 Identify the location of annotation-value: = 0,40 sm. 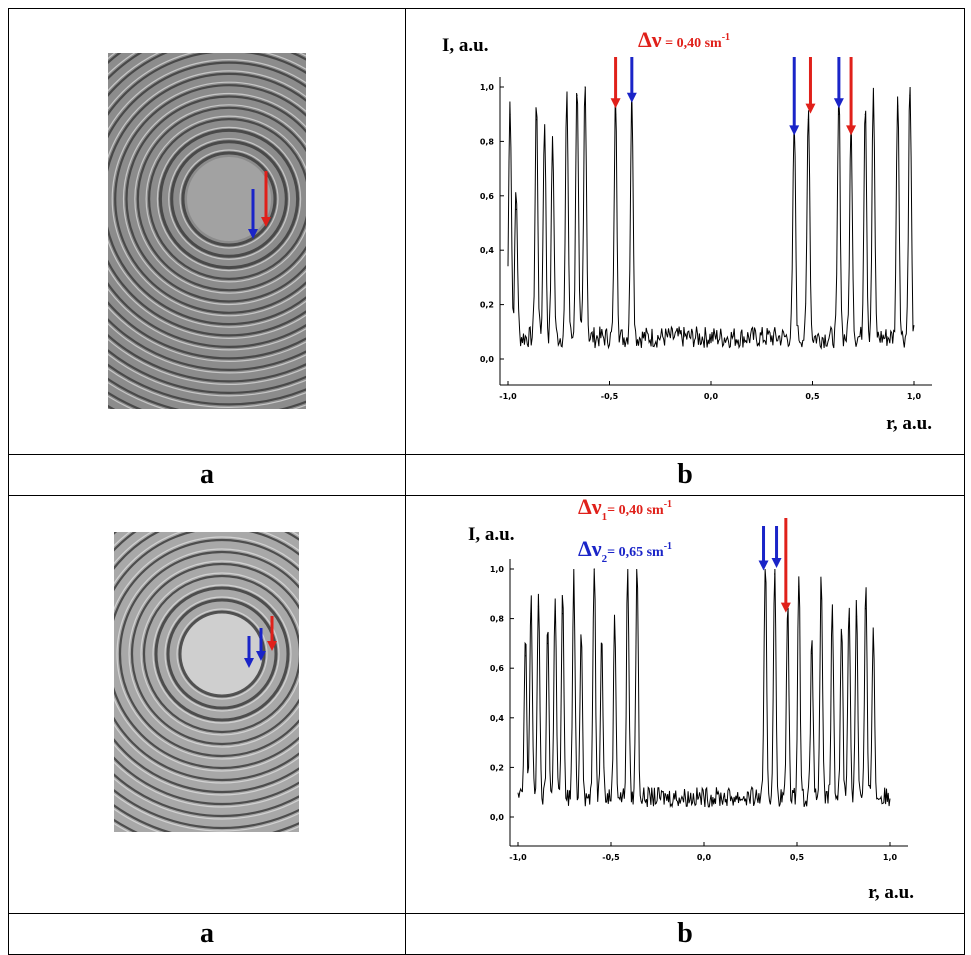
(635, 510).